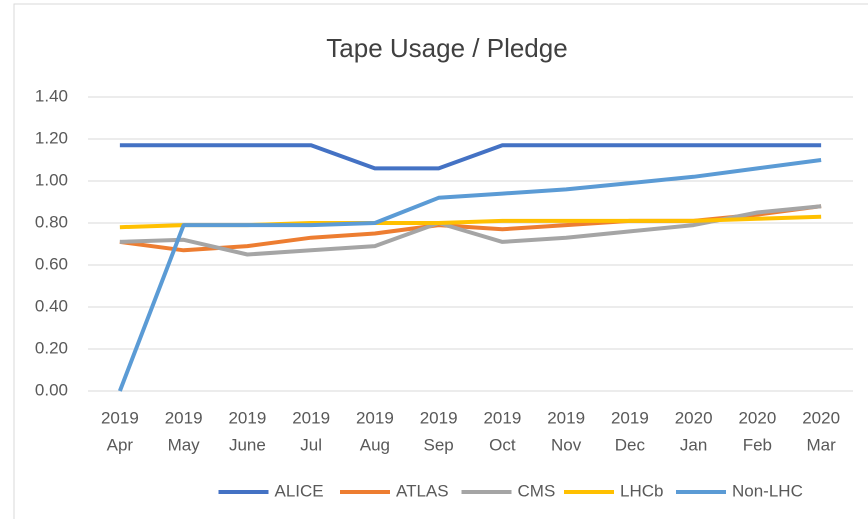  Describe the element at coordinates (693, 444) in the screenshot. I see `x-tick-label: Jan` at that location.